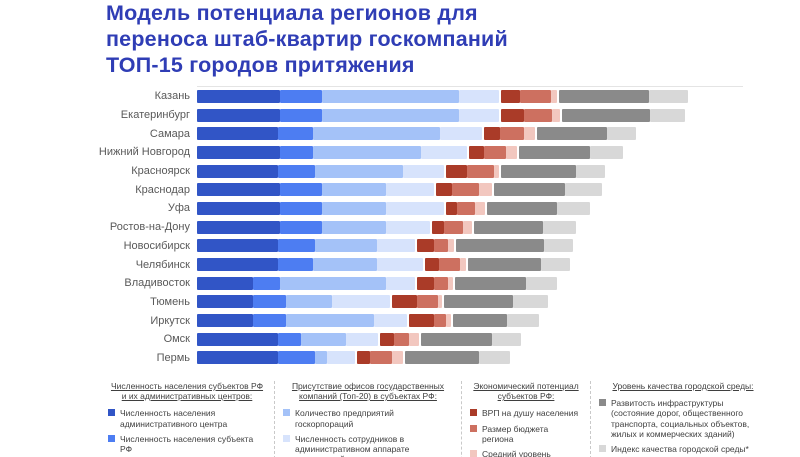 The image size is (800, 457). What do you see at coordinates (176, 339) in the screenshot?
I see `city-label: Омск` at bounding box center [176, 339].